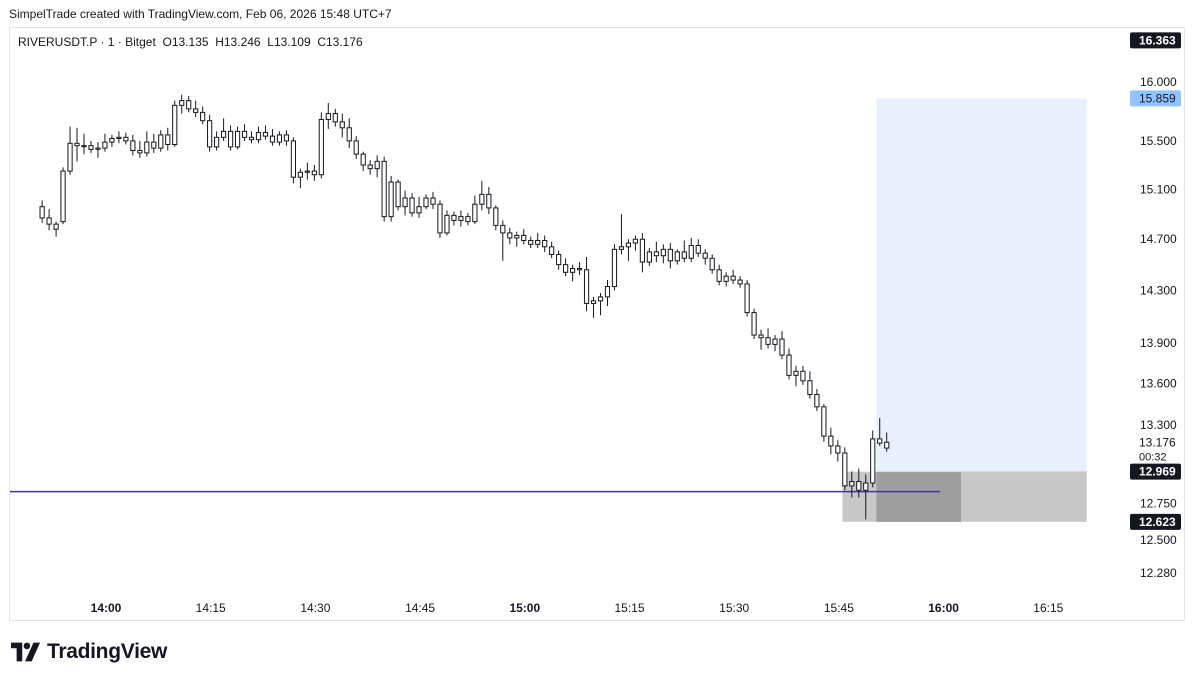  I want to click on legend-symbol: RIVERUSDT.P · 1 · Bitget, so click(87, 42).